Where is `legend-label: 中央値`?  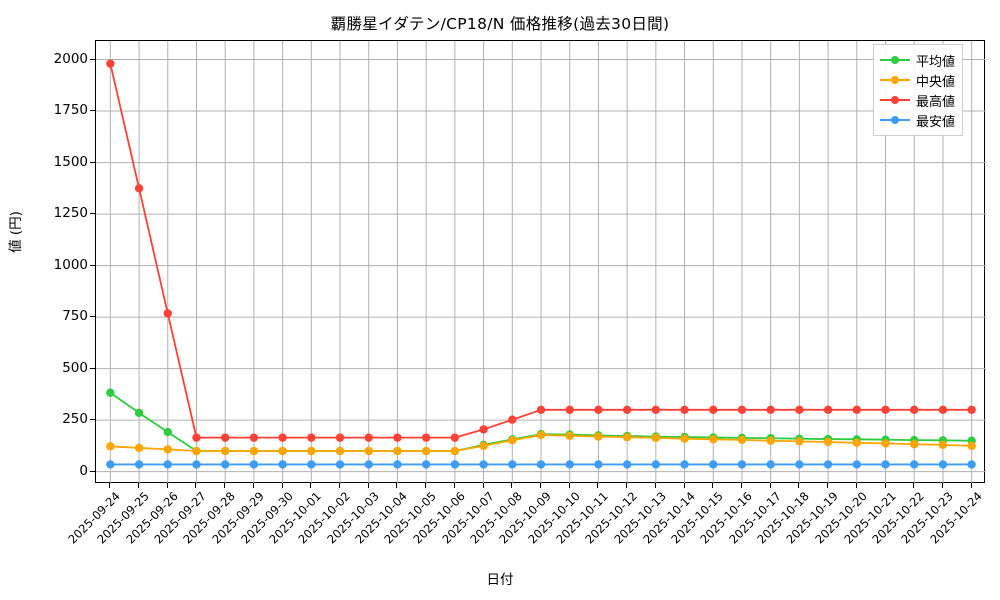 legend-label: 中央値 is located at coordinates (936, 82).